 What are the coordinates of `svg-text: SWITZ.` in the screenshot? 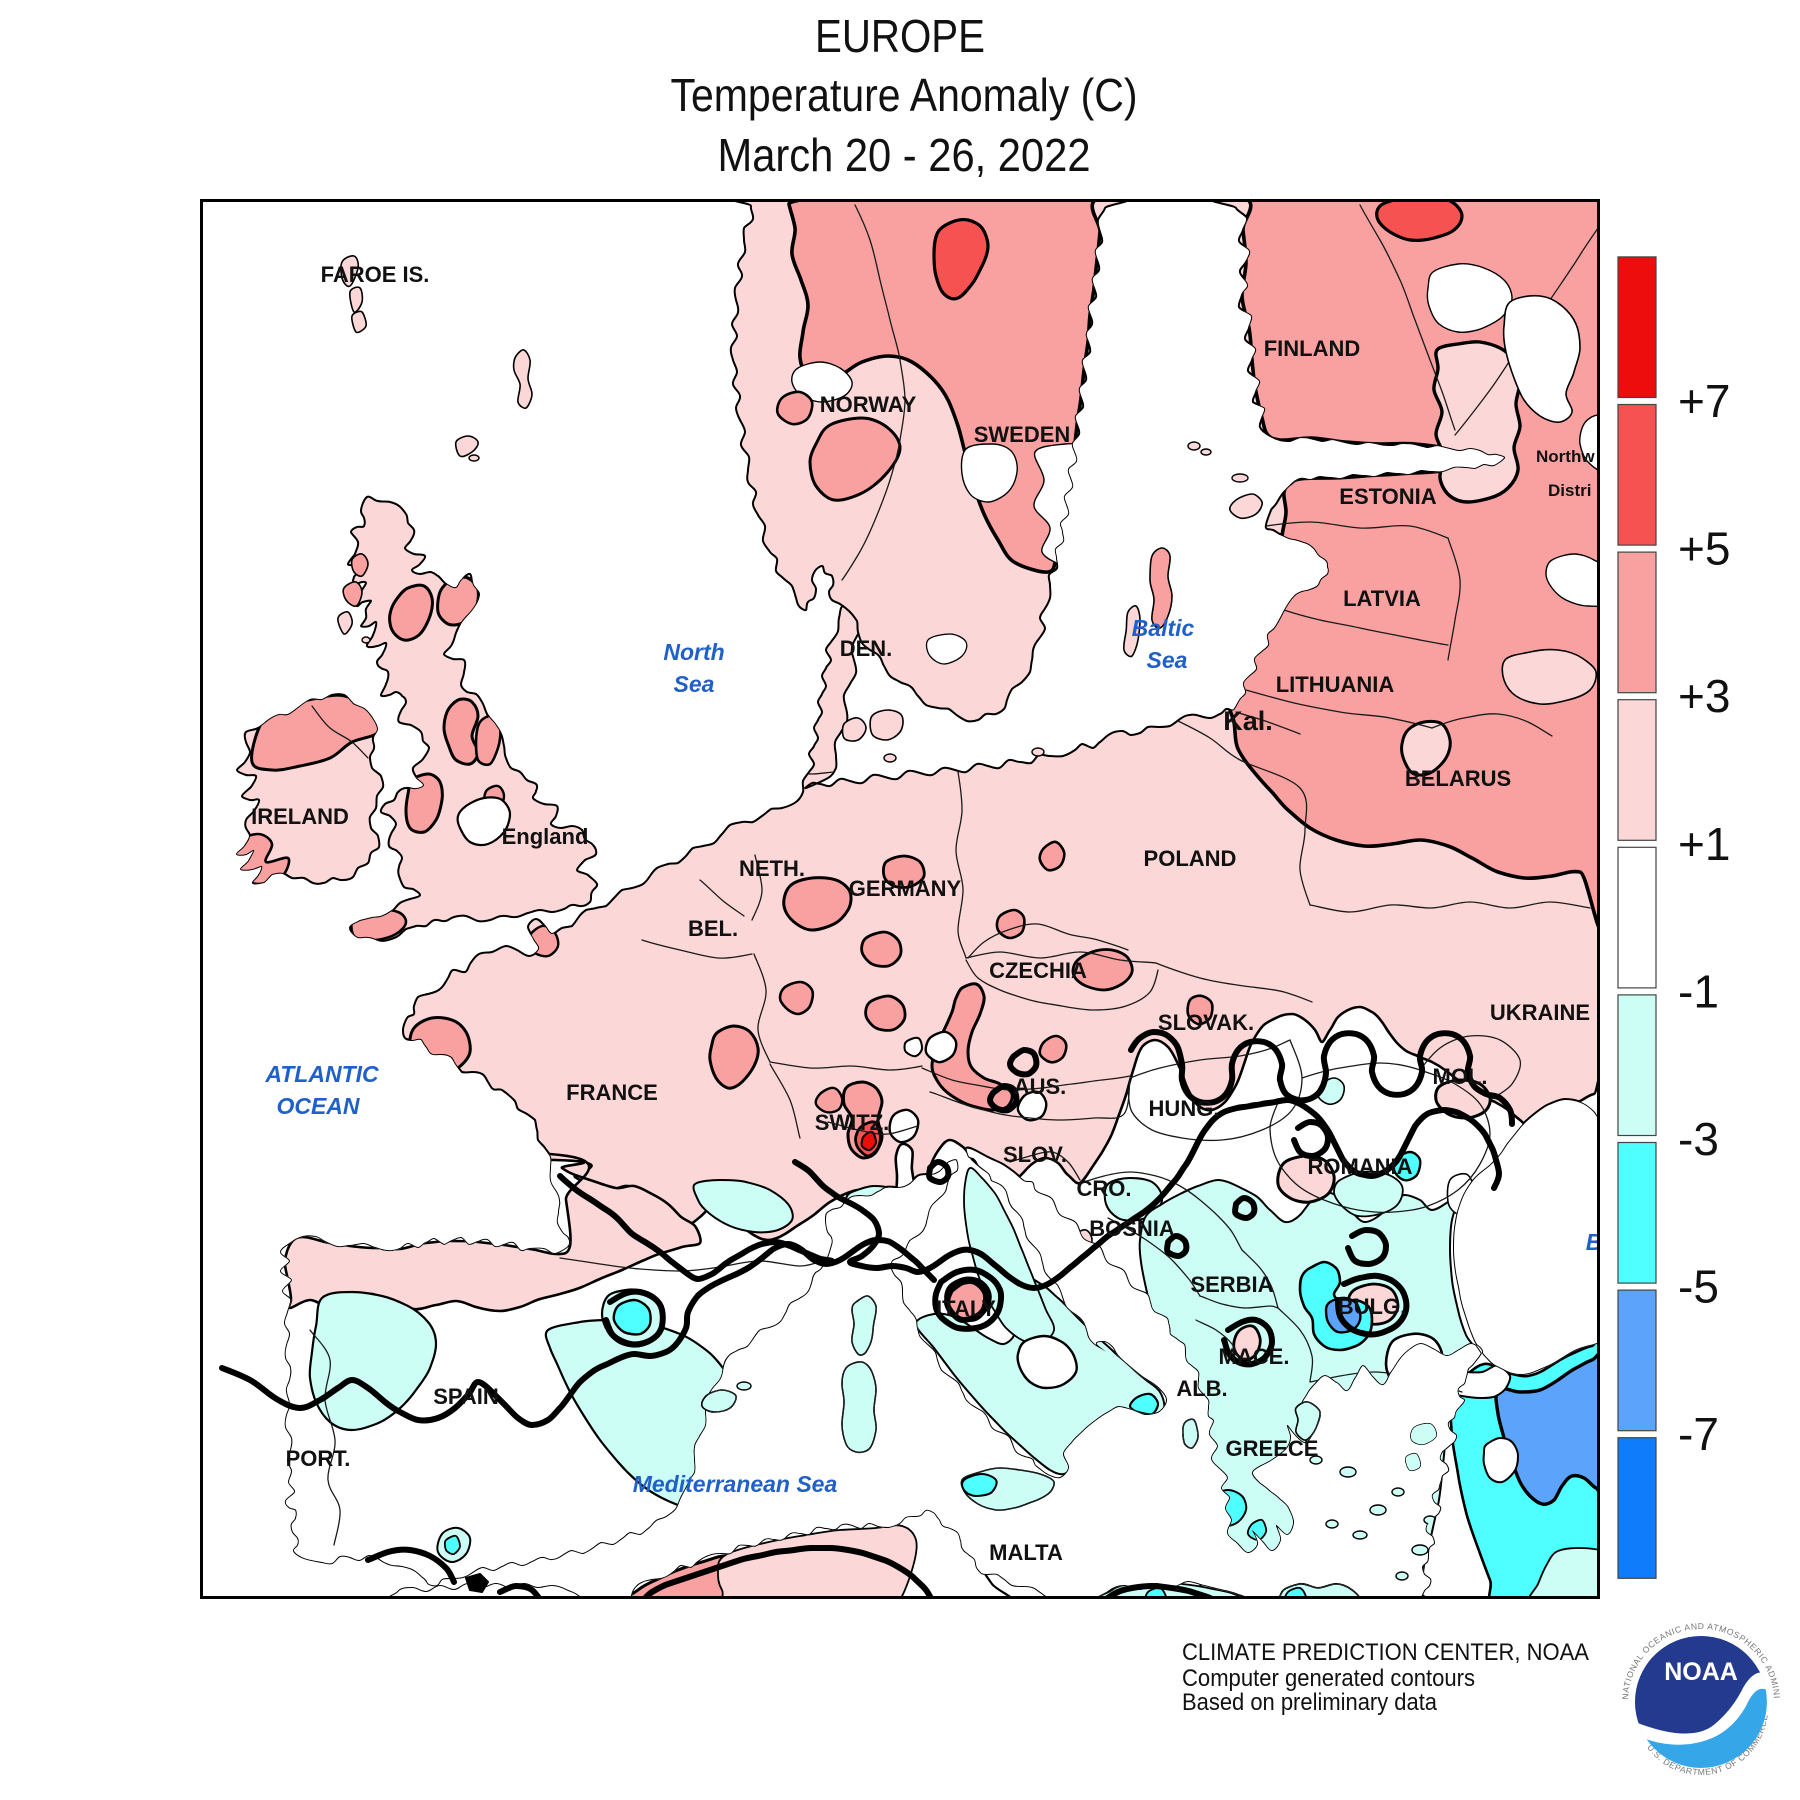 It's located at (852, 1122).